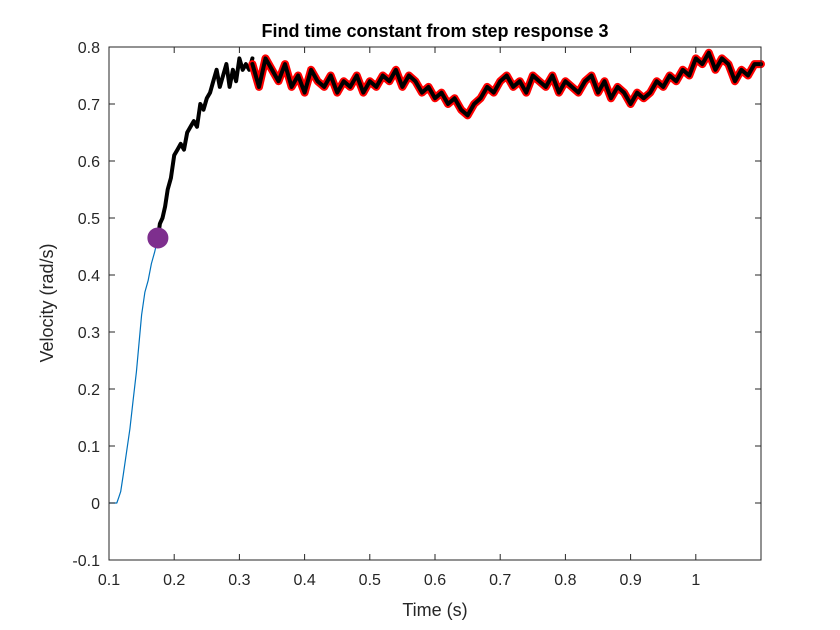  I want to click on y-tick-label: 0.1, so click(89, 447).